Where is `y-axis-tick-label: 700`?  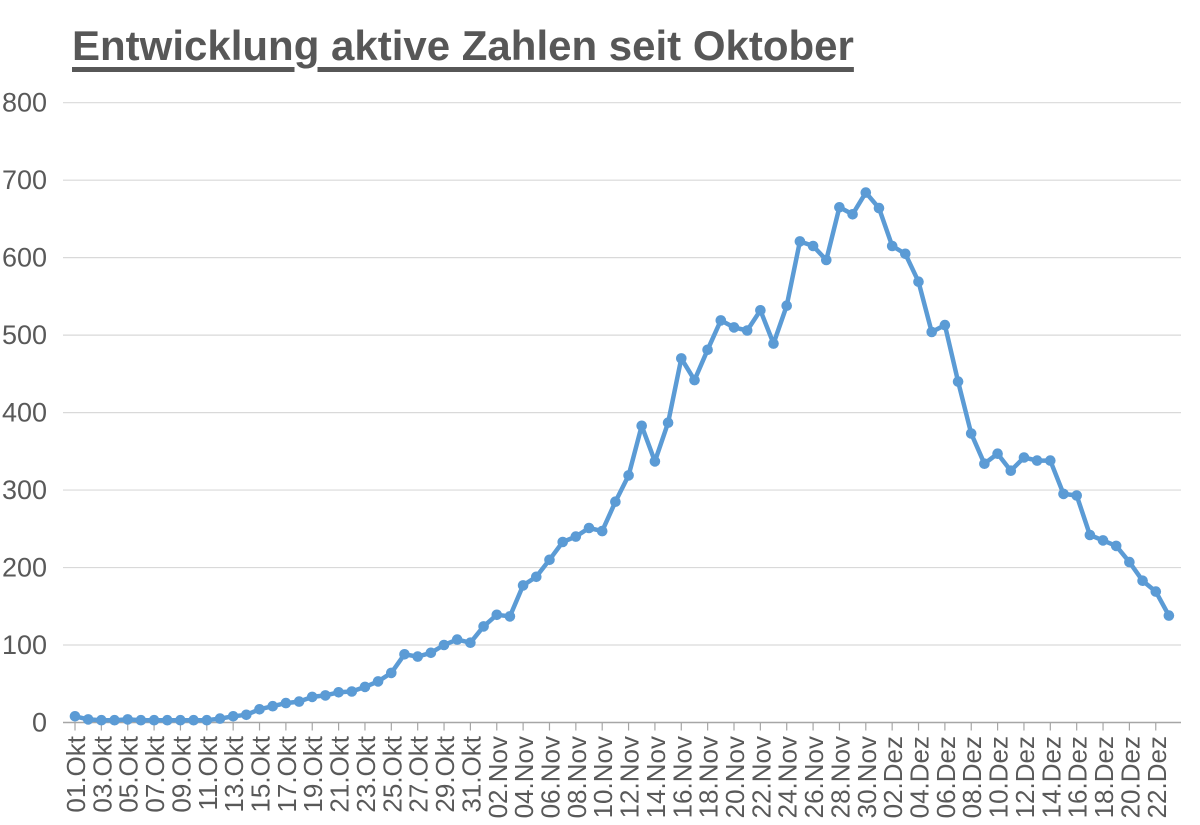
y-axis-tick-label: 700 is located at coordinates (24, 180).